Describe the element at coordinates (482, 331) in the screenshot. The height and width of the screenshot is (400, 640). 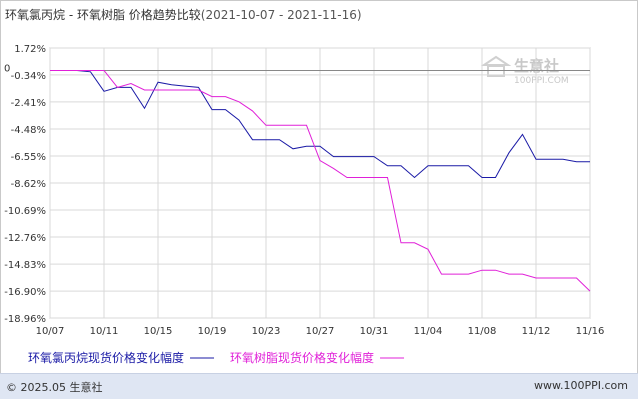
I see `x-tick-label: 11/08` at that location.